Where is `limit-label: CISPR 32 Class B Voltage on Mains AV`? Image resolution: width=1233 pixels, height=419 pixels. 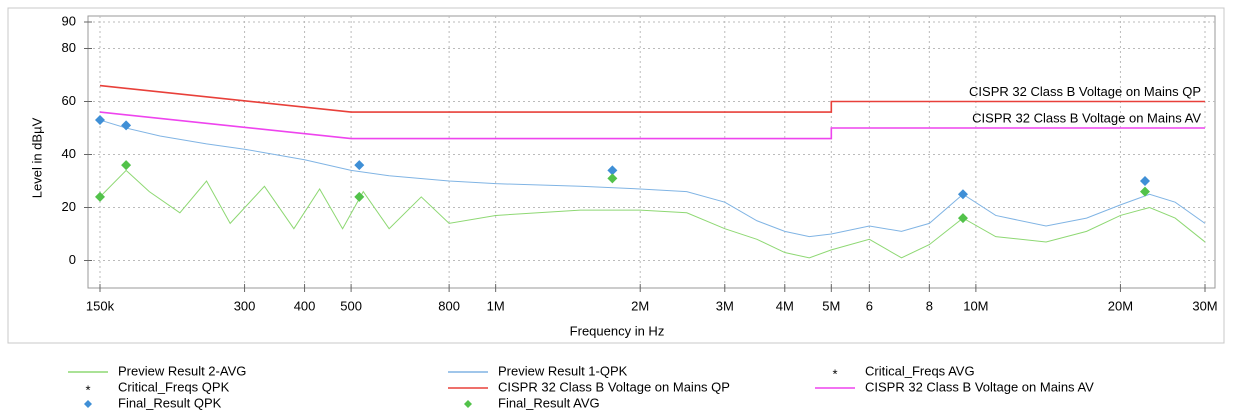 limit-label: CISPR 32 Class B Voltage on Mains AV is located at coordinates (1086, 117).